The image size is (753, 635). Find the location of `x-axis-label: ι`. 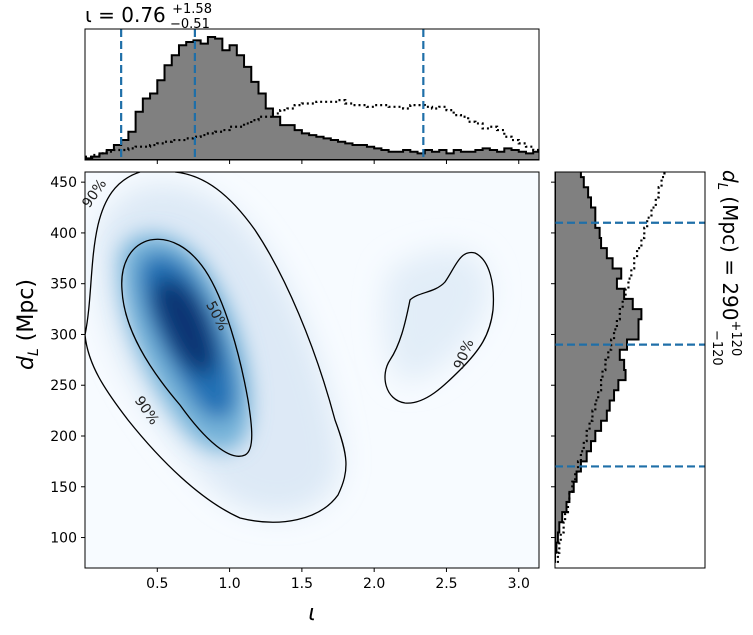

x-axis-label: ι is located at coordinates (311, 613).